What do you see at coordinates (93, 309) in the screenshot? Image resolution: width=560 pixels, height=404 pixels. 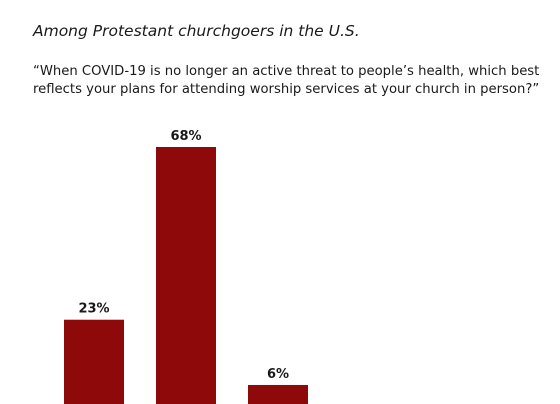 I see `bar-1-value-label: 23%` at bounding box center [93, 309].